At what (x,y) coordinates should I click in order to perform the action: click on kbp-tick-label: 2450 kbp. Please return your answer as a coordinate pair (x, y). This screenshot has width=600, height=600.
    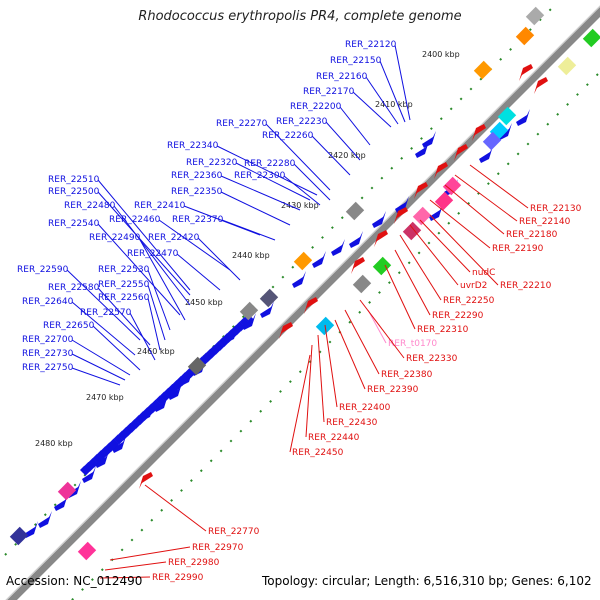
    Looking at the image, I should click on (204, 302).